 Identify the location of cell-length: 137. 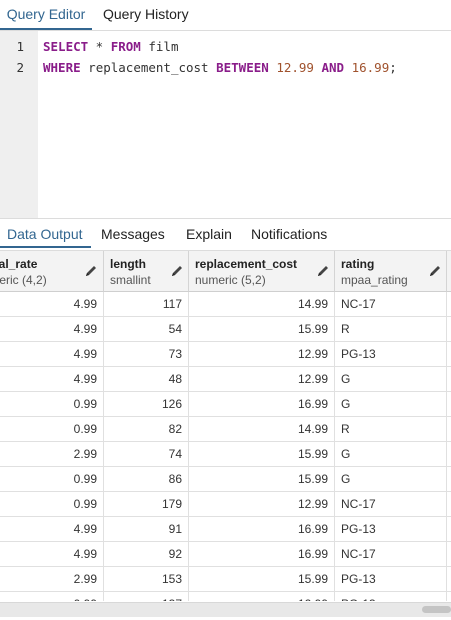
(146, 596).